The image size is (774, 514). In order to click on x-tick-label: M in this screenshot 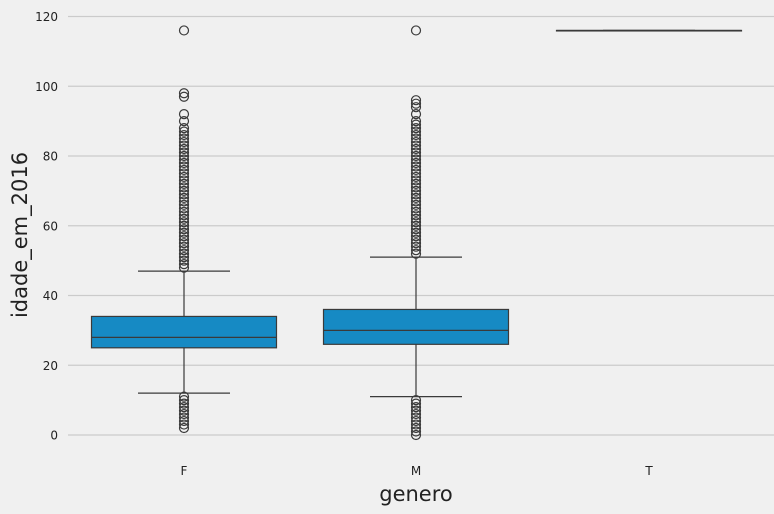, I will do `click(416, 471)`.